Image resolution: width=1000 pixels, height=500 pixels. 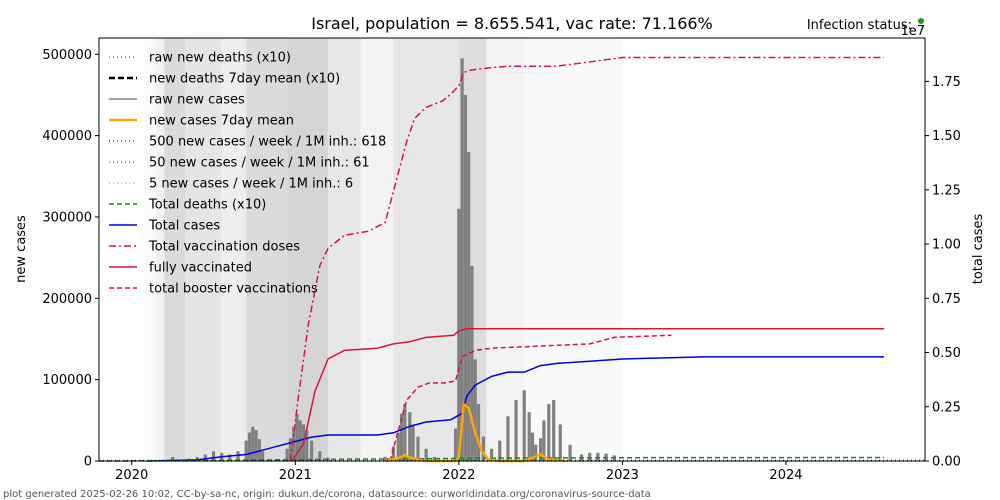 What do you see at coordinates (946, 462) in the screenshot?
I see `right-tick-label-0: 0.00` at bounding box center [946, 462].